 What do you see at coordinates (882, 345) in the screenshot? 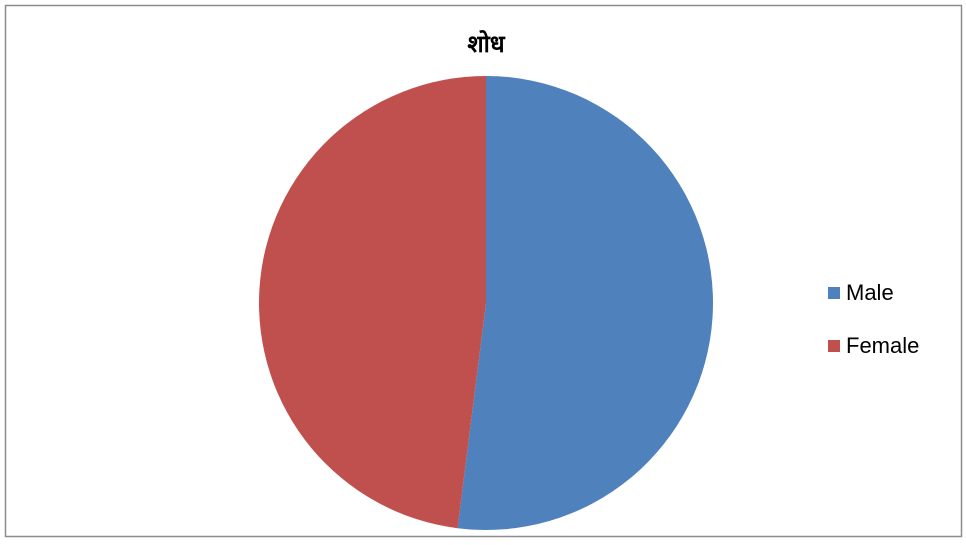
I see `legend-label: Female` at bounding box center [882, 345].